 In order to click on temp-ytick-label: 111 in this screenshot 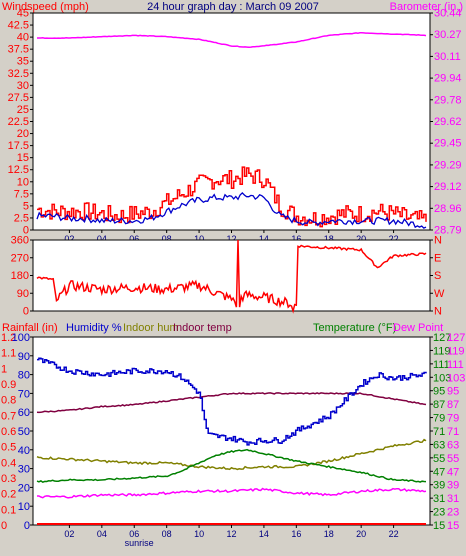, I will do `click(441, 365)`.